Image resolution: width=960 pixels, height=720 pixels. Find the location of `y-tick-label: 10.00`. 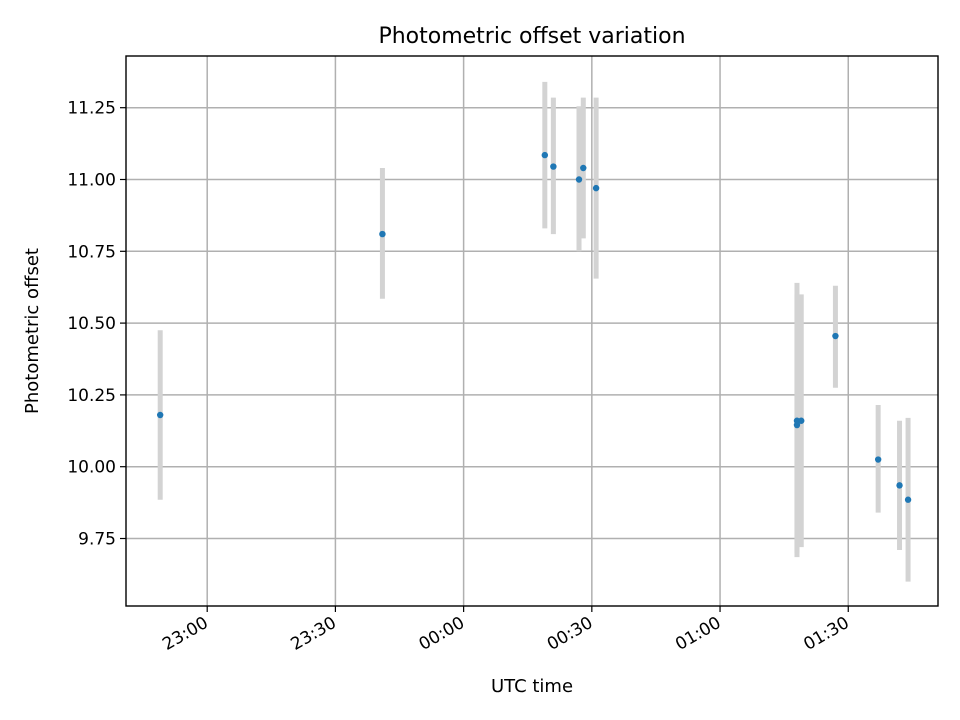

y-tick-label: 10.00 is located at coordinates (91, 468).